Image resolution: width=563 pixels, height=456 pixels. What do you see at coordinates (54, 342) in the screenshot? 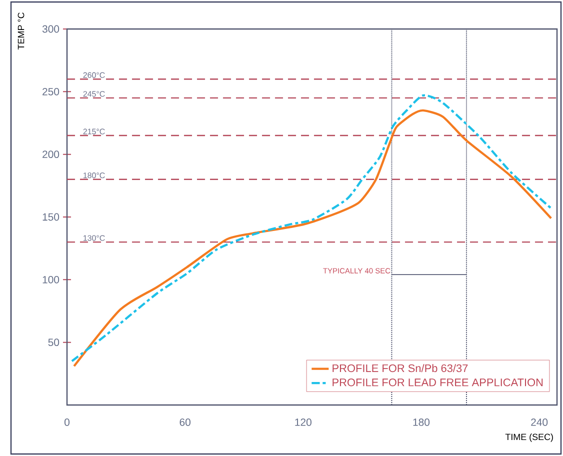
I see `y-tick-label: 50` at bounding box center [54, 342].